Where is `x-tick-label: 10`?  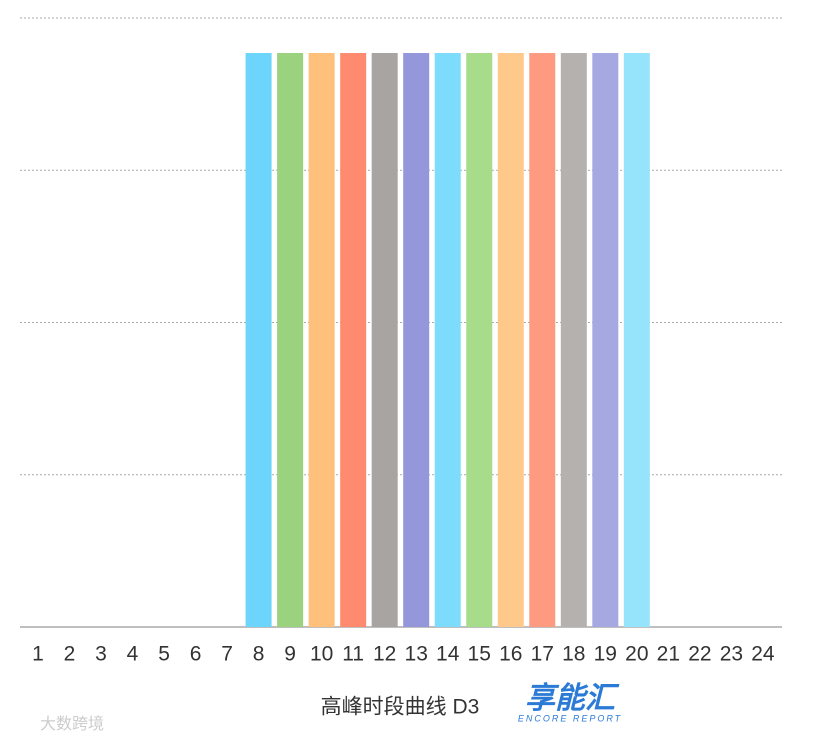 x-tick-label: 10 is located at coordinates (321, 654).